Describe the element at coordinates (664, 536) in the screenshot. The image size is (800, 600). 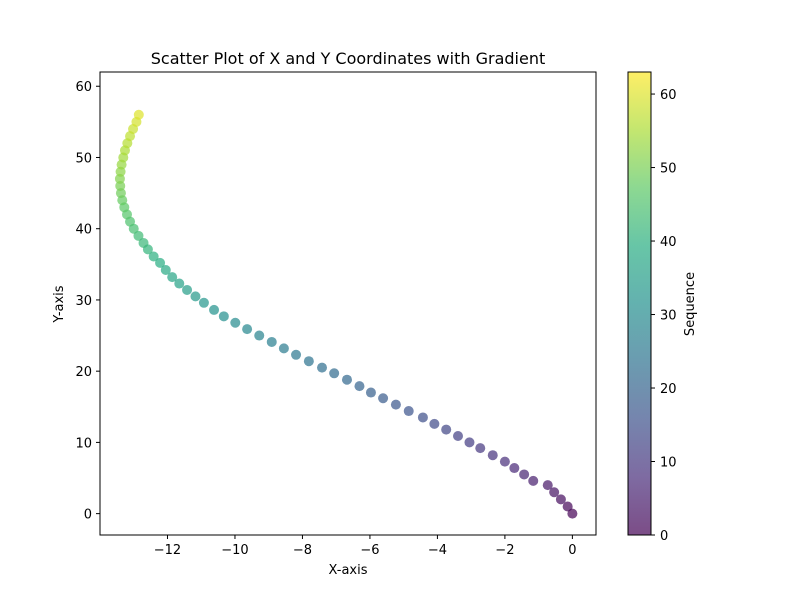
I see `colorbar-tick-label: 0` at that location.